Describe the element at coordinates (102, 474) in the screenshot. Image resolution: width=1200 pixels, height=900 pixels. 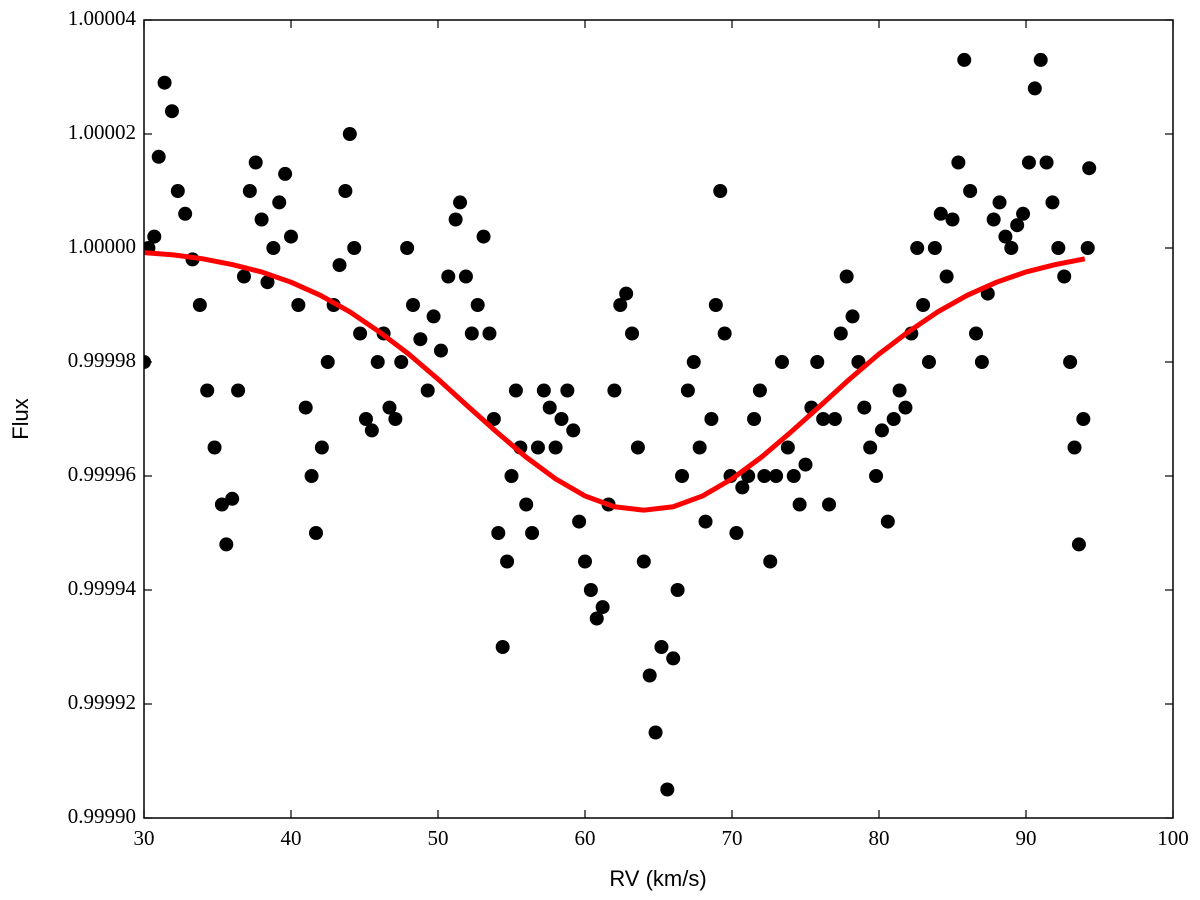
I see `y-tick-label: 0.99996` at that location.